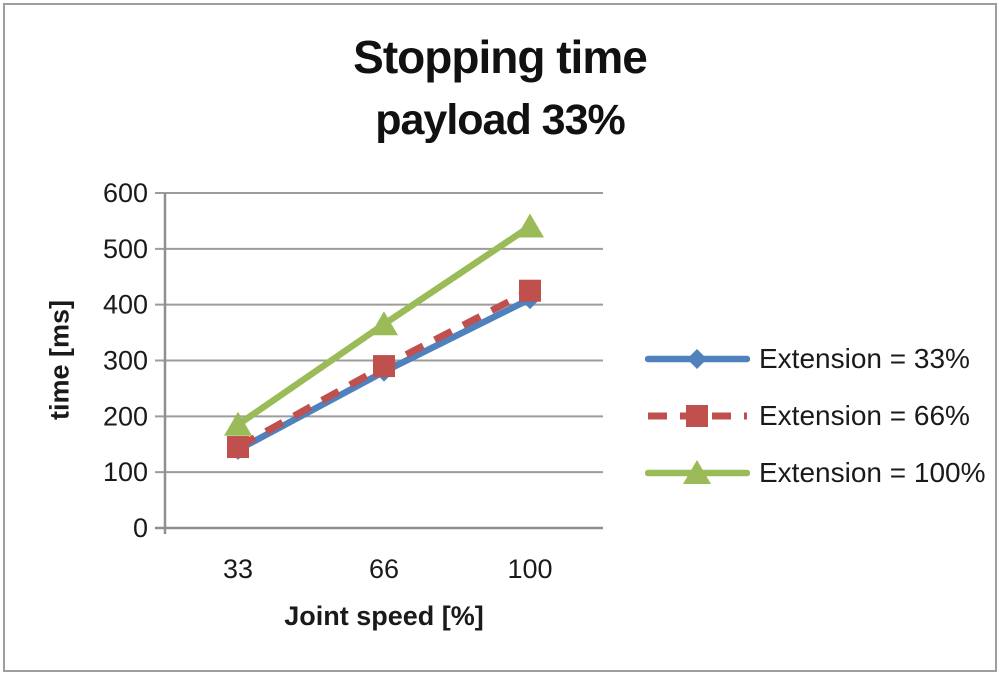 The height and width of the screenshot is (675, 1000). What do you see at coordinates (125, 249) in the screenshot?
I see `y-tick-label-500: 500` at bounding box center [125, 249].